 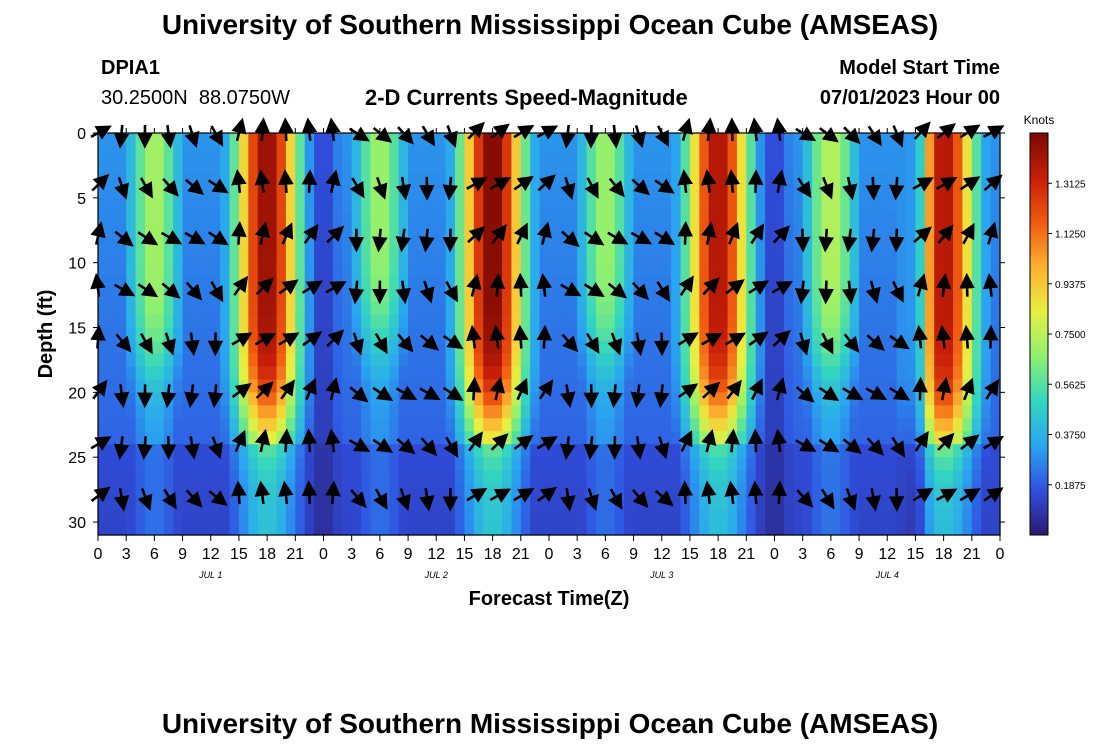 I want to click on x-tick-label: 9, so click(x=182, y=554).